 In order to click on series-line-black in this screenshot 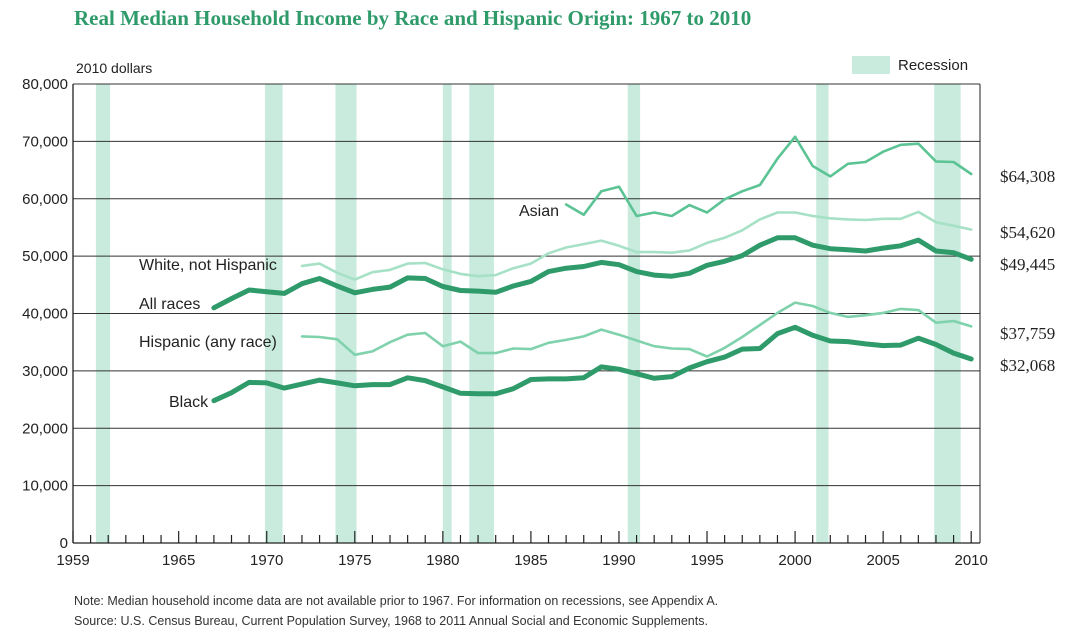, I will do `click(592, 364)`.